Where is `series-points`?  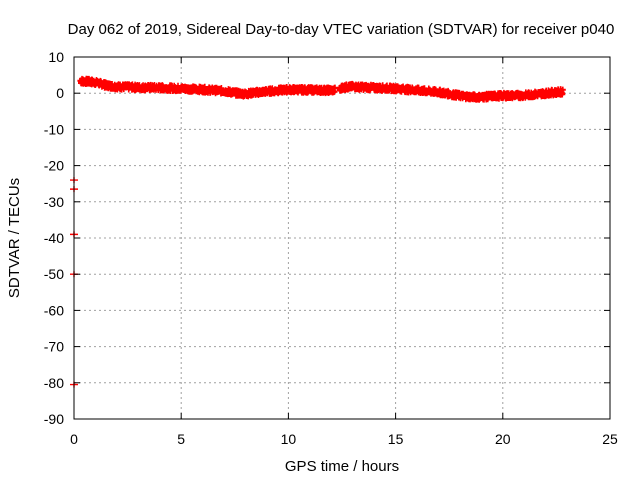
series-points is located at coordinates (321, 89).